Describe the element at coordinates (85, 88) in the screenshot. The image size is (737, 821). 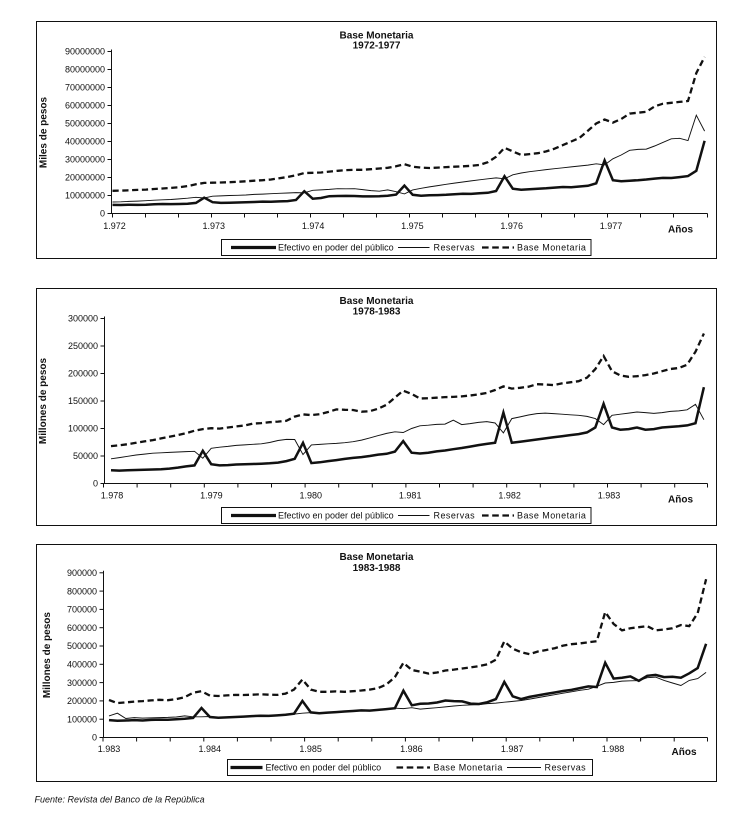
I see `svg-text: 70000000` at that location.